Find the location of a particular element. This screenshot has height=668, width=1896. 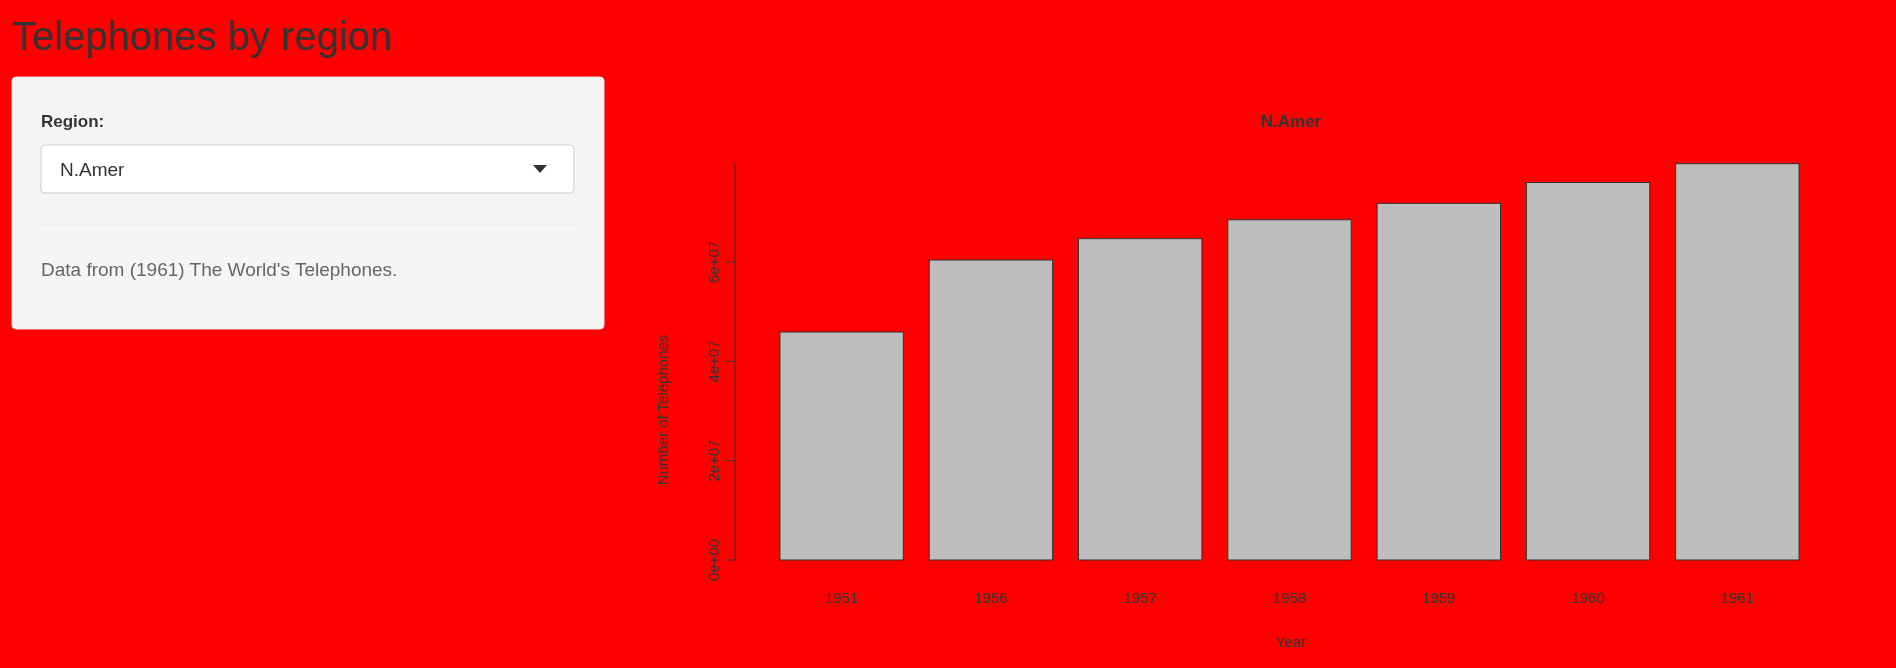

text: Region: is located at coordinates (73, 121).